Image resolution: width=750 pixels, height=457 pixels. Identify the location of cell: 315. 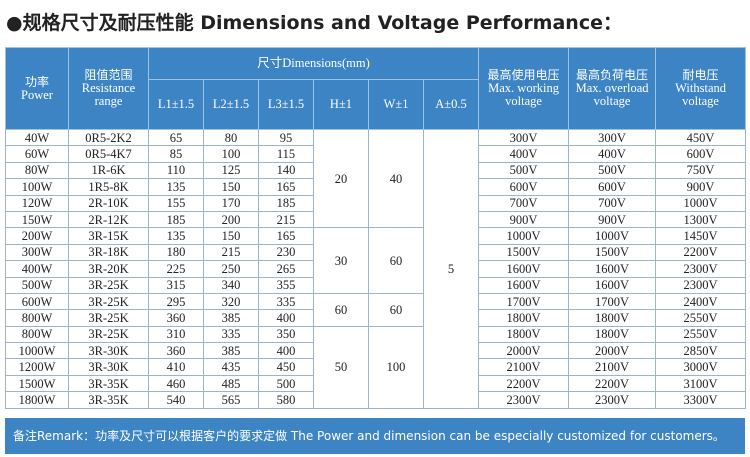
(176, 285).